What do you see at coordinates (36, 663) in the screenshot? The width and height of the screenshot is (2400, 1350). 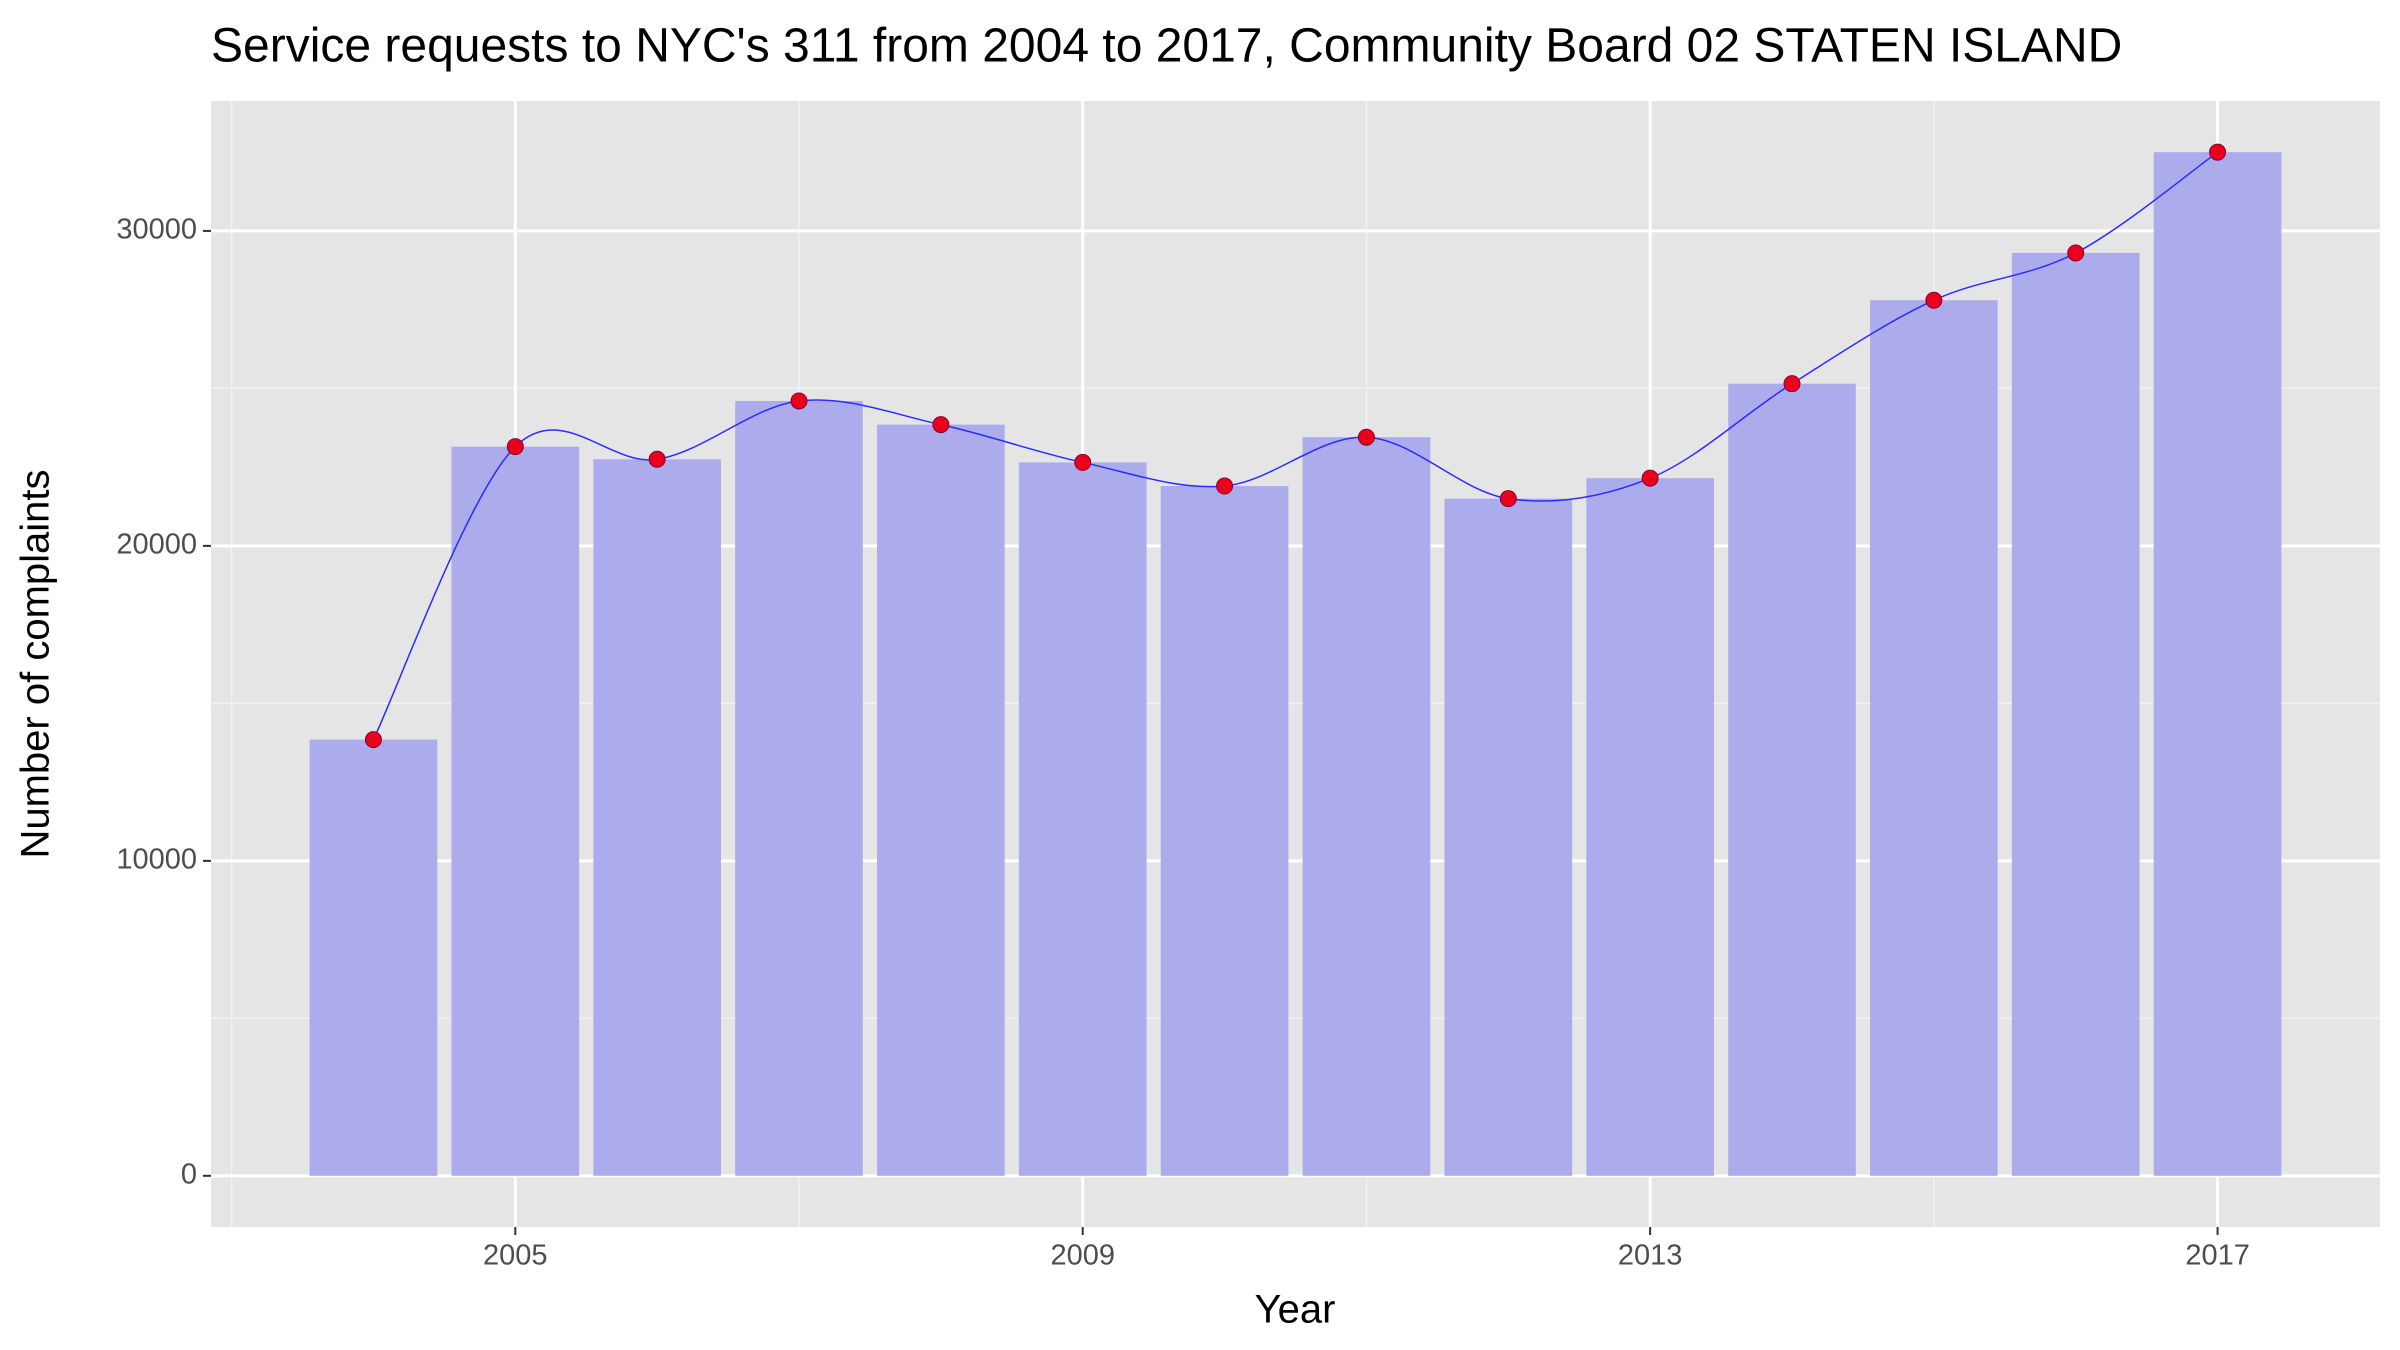 I see `y-axis-title: Number of complaints` at bounding box center [36, 663].